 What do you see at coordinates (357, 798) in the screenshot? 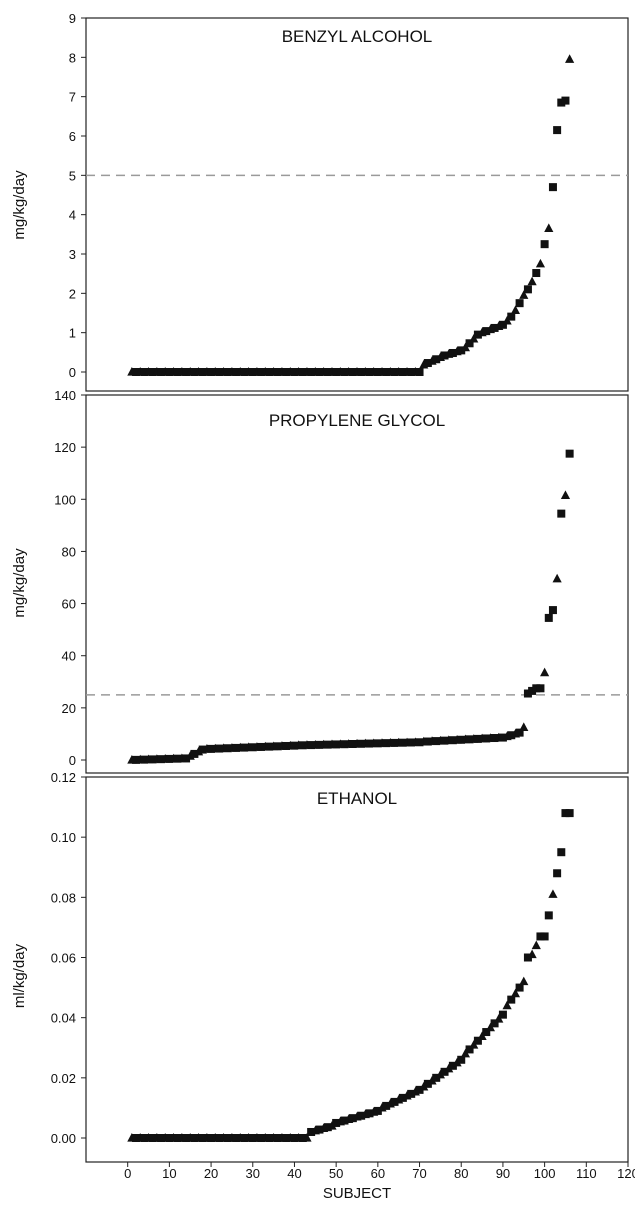
I see `panel-title: ETHANOL` at bounding box center [357, 798].